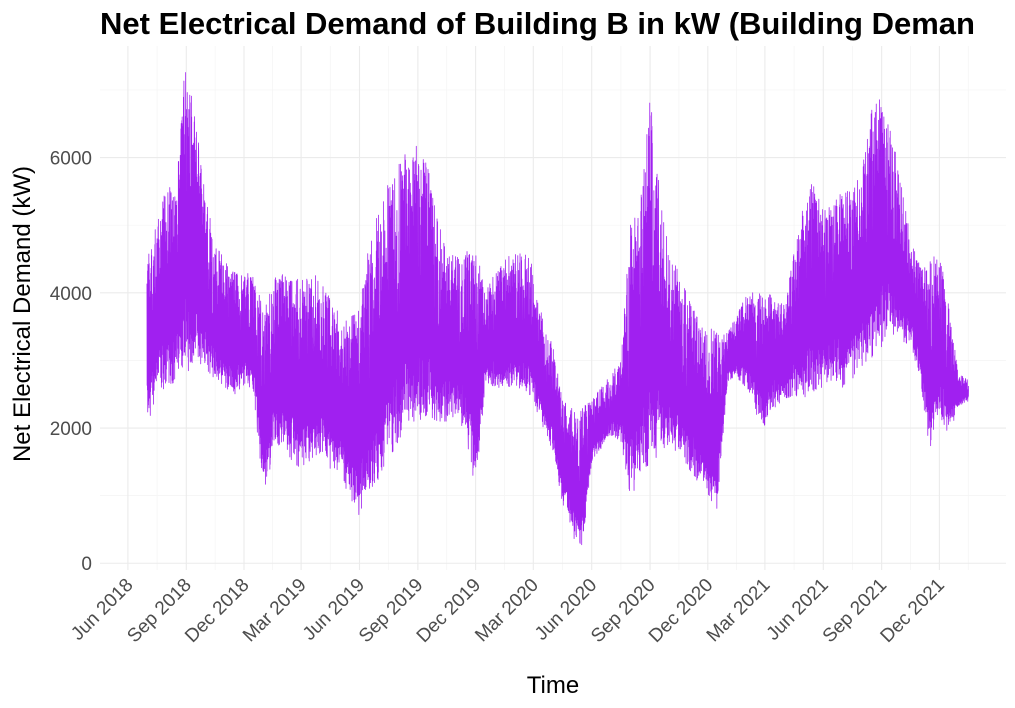  What do you see at coordinates (275, 611) in the screenshot?
I see `x-tick-label: Mar 2019` at bounding box center [275, 611].